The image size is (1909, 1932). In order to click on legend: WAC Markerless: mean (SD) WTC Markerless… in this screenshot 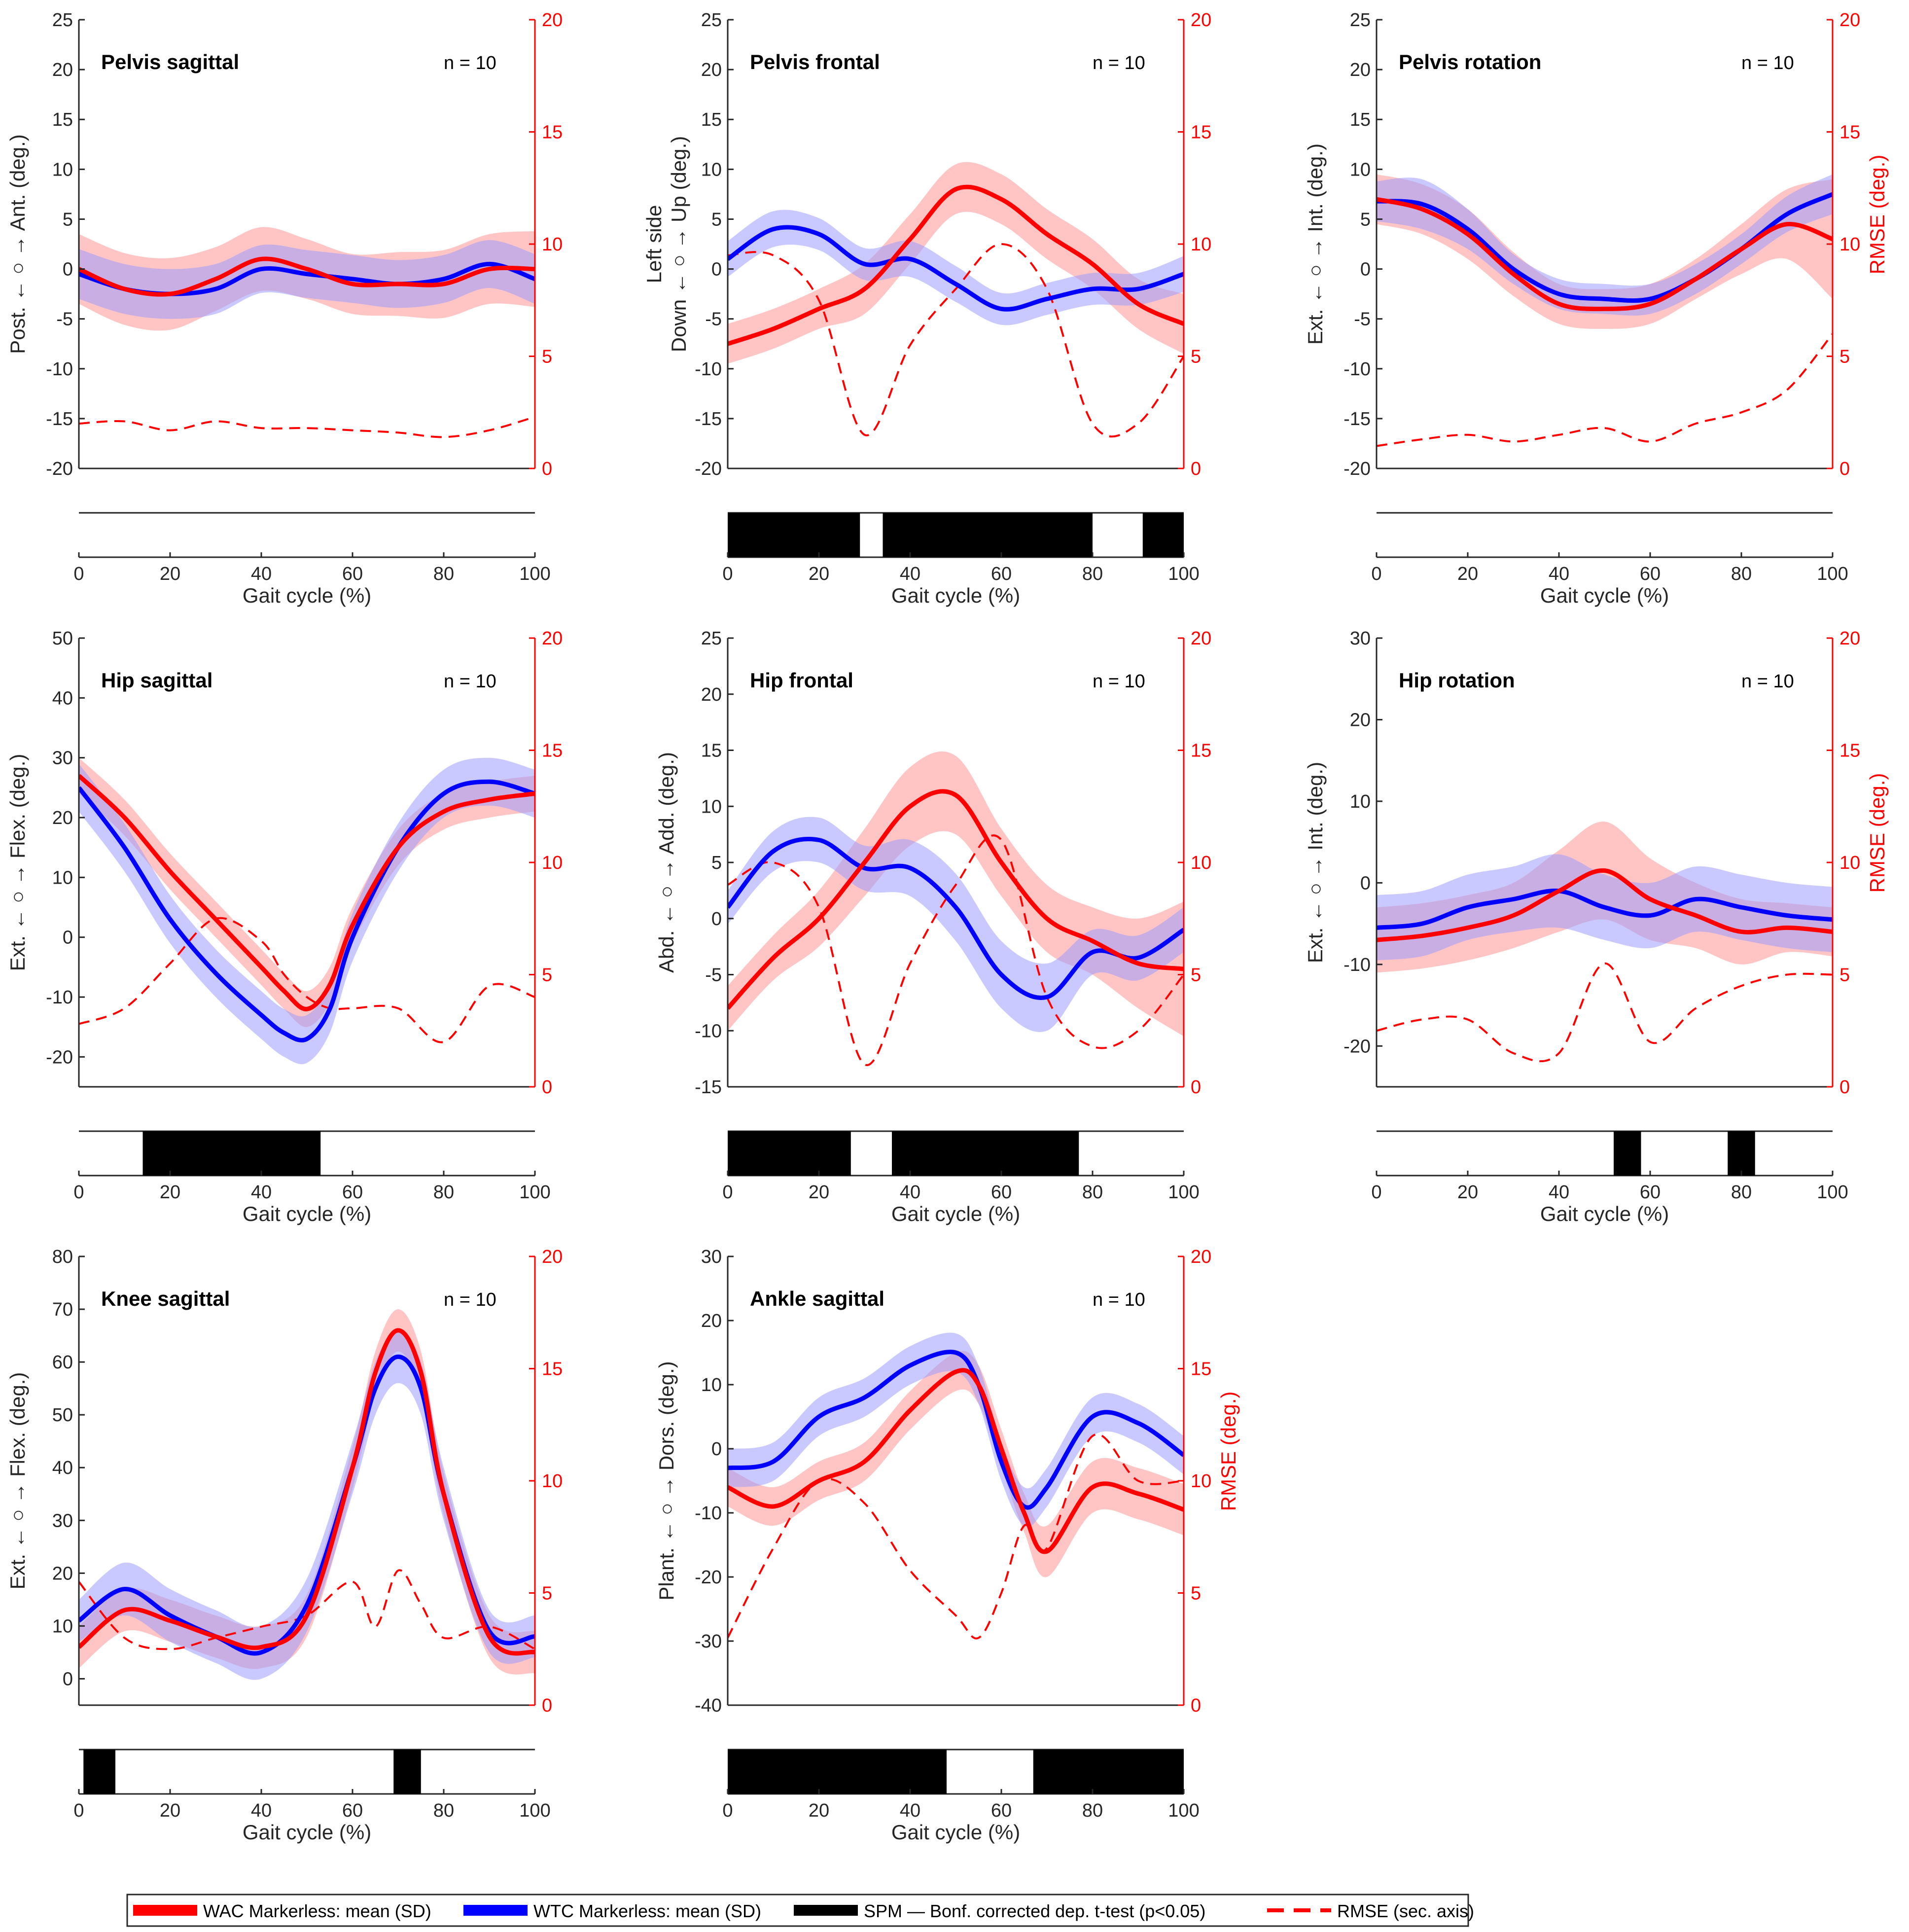, I will do `click(800, 1910)`.